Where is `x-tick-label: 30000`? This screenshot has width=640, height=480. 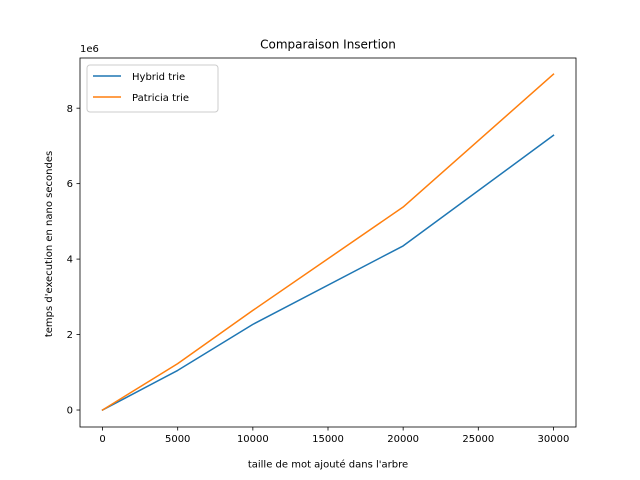
x-tick-label: 30000 is located at coordinates (554, 439).